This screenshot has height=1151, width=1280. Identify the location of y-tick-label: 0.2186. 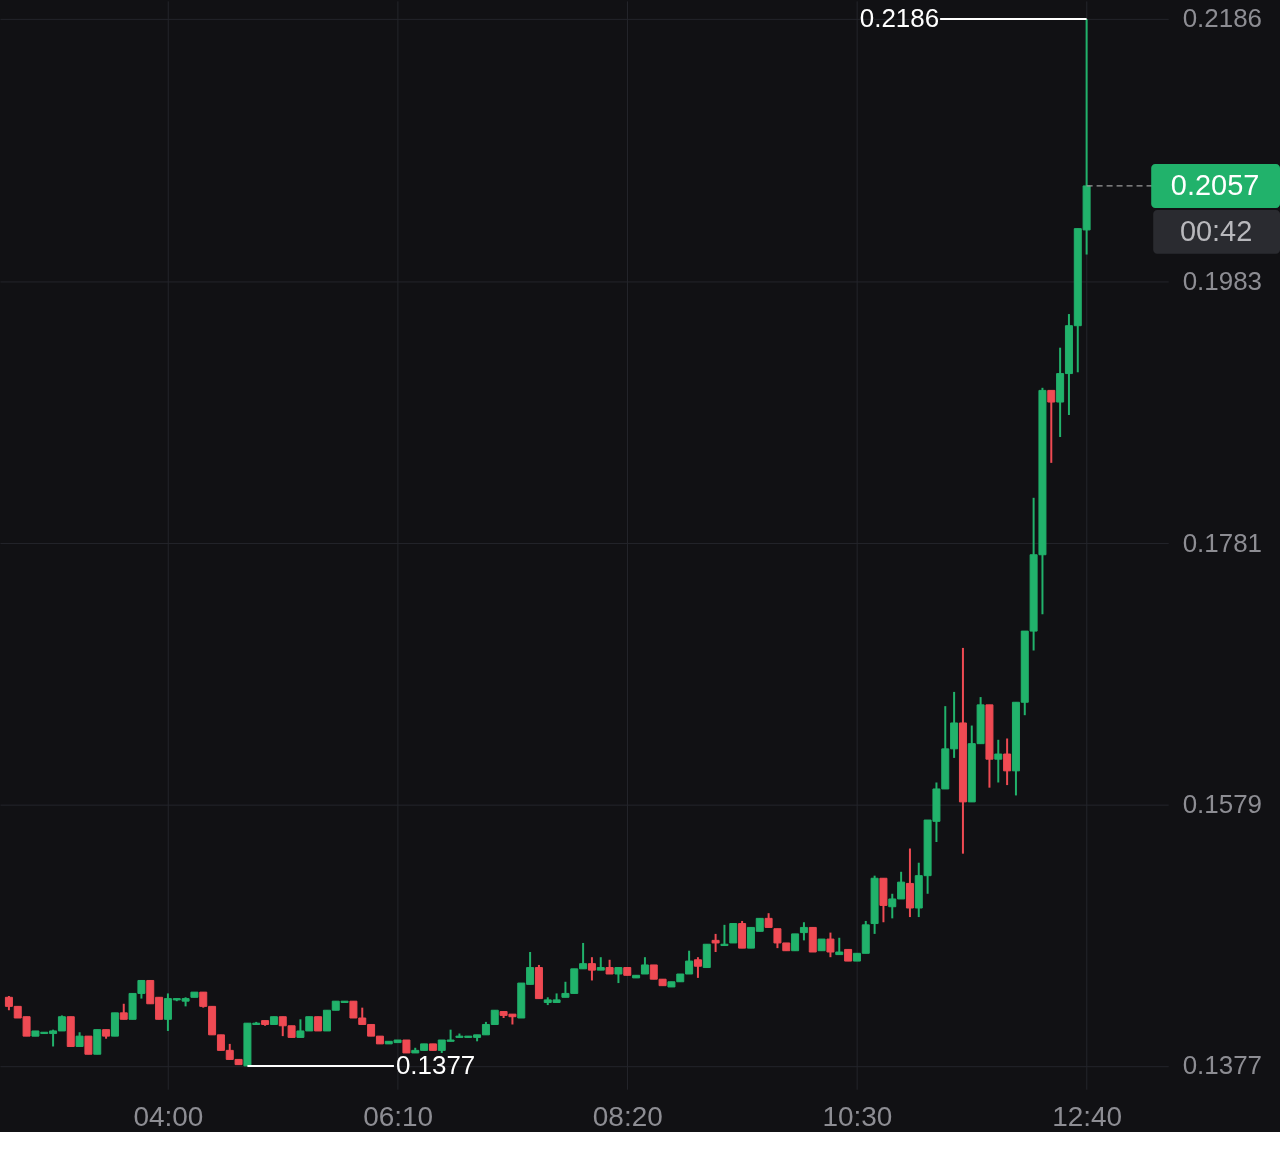
(1222, 18).